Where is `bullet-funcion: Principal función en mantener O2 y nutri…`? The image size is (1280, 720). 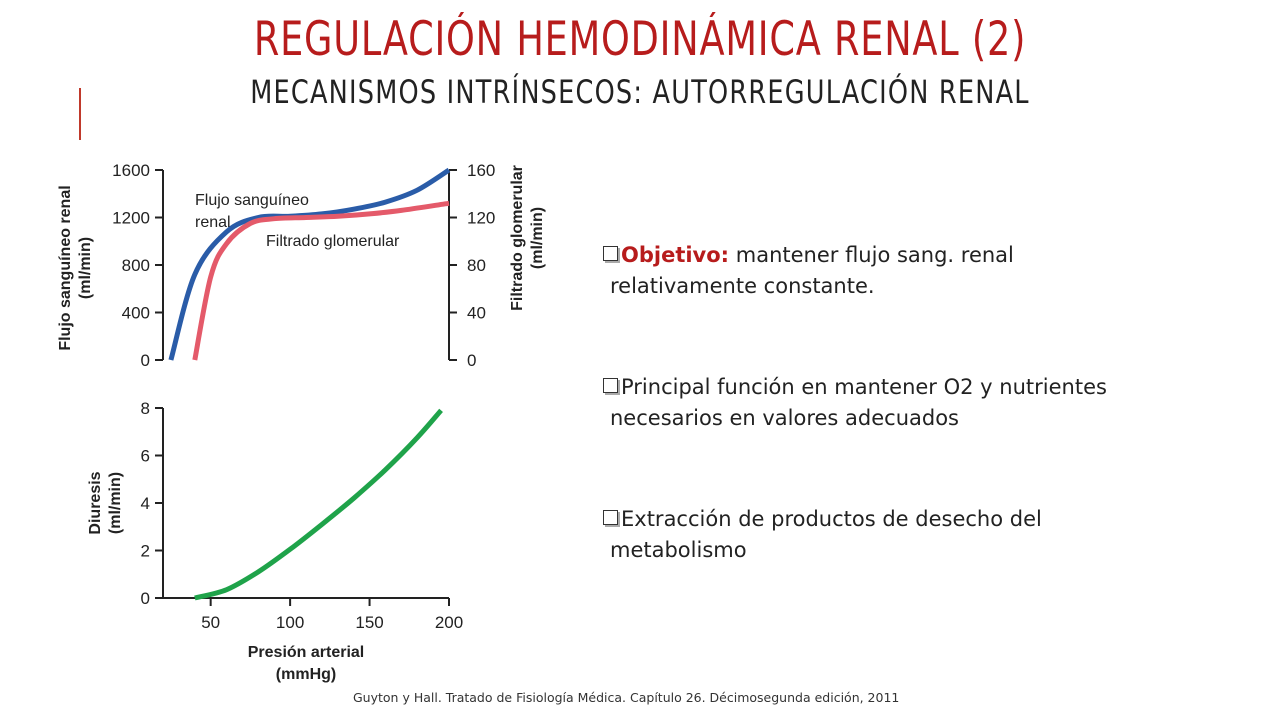
bullet-funcion: Principal función en mantener O2 y nutri… is located at coordinates (898, 403).